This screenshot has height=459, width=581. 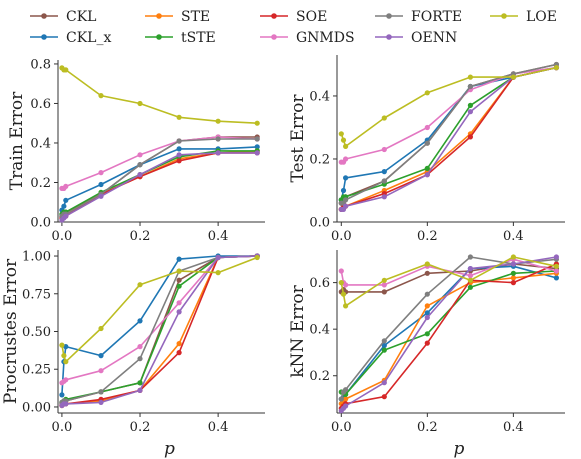 I want to click on y-axis-label: Train Error, so click(x=17, y=140).